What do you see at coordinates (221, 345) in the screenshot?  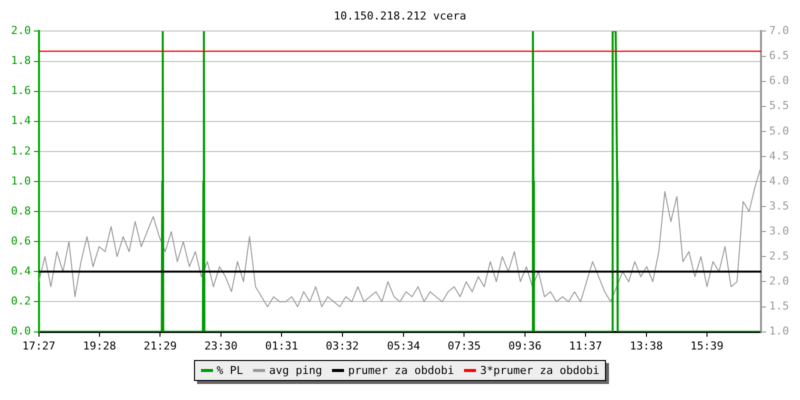 I see `x-tick-label: 23:30` at bounding box center [221, 345].